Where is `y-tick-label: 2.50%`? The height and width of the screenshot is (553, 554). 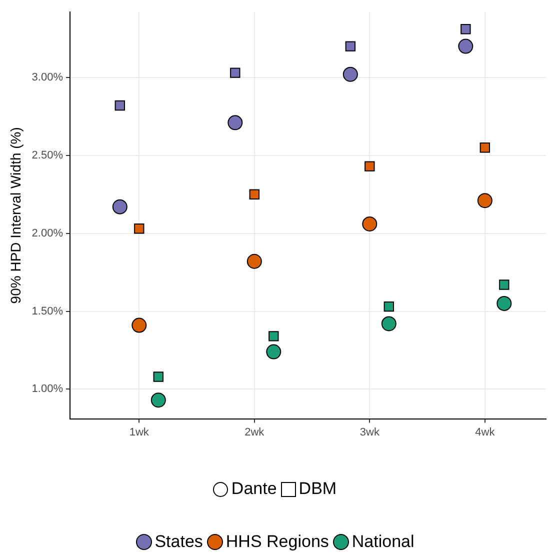 y-tick-label: 2.50% is located at coordinates (48, 155).